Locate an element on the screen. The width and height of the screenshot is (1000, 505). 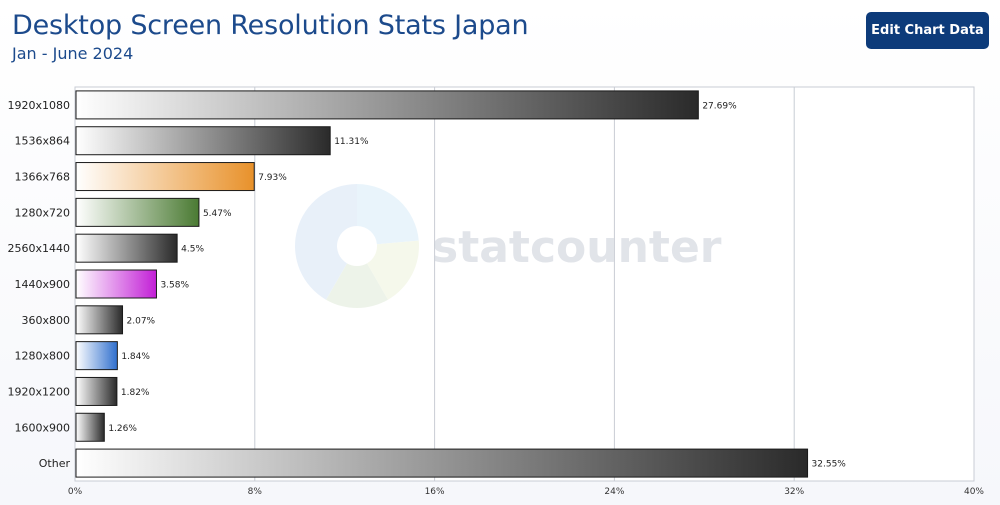
x-tick-label: 0% is located at coordinates (75, 492).